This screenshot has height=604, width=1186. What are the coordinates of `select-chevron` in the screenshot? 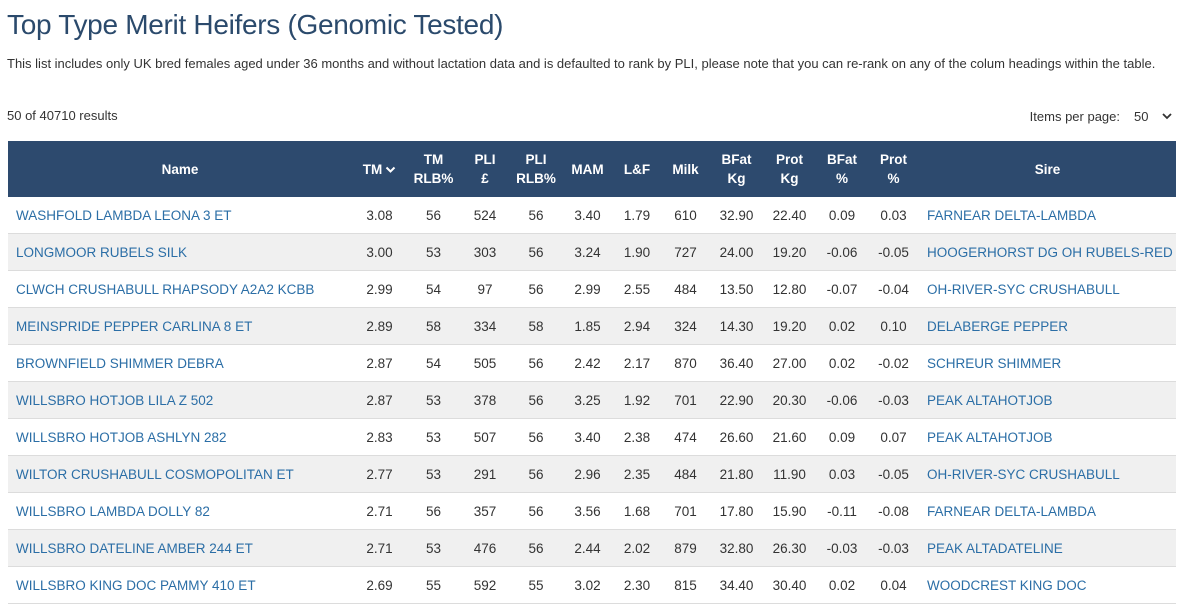 It's located at (1167, 115).